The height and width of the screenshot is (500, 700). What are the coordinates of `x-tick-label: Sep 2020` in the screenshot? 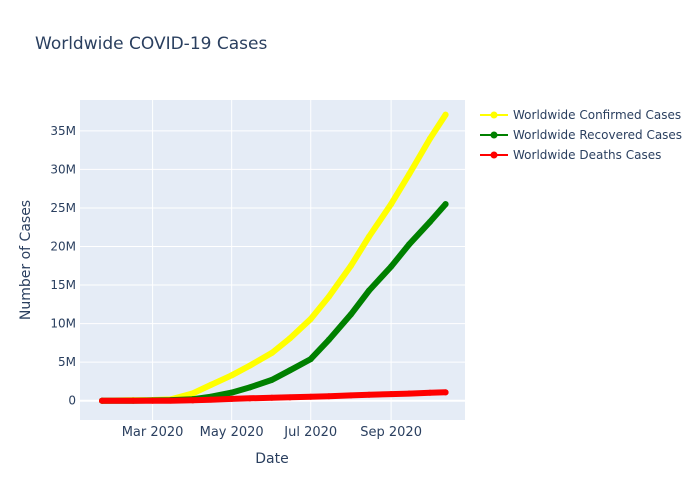 It's located at (391, 432).